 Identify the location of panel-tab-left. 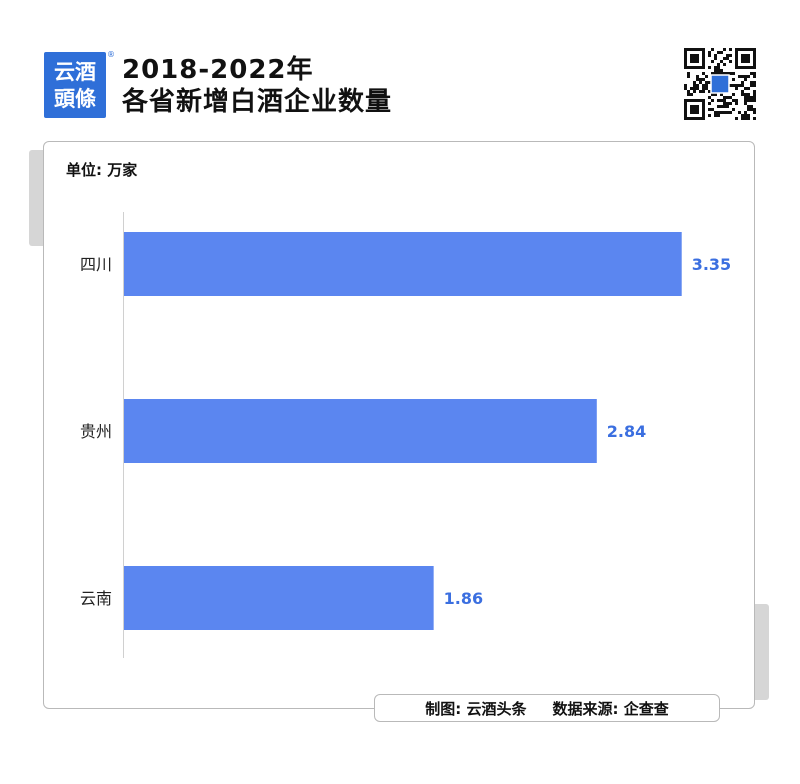
(36, 198).